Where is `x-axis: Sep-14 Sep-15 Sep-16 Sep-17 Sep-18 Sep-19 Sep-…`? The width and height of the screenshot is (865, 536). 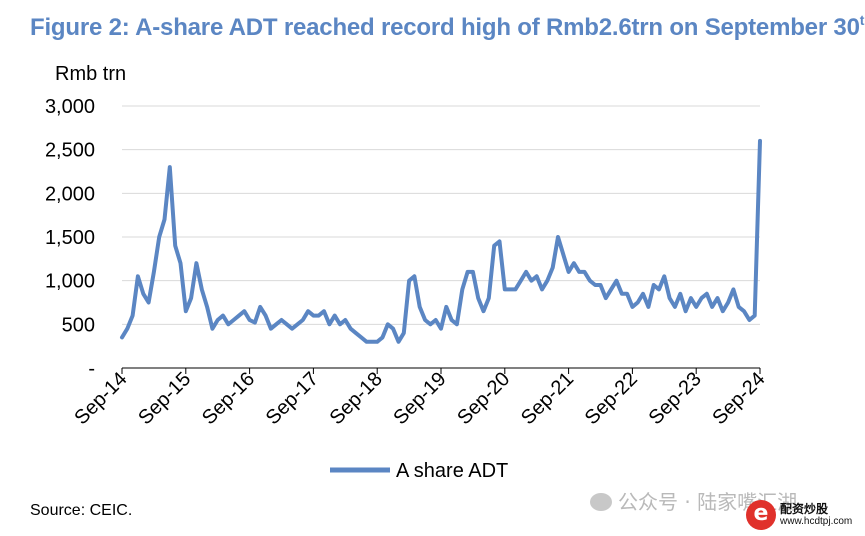 x-axis: Sep-14 Sep-15 Sep-16 Sep-17 Sep-18 Sep-19 Sep-… is located at coordinates (420, 398).